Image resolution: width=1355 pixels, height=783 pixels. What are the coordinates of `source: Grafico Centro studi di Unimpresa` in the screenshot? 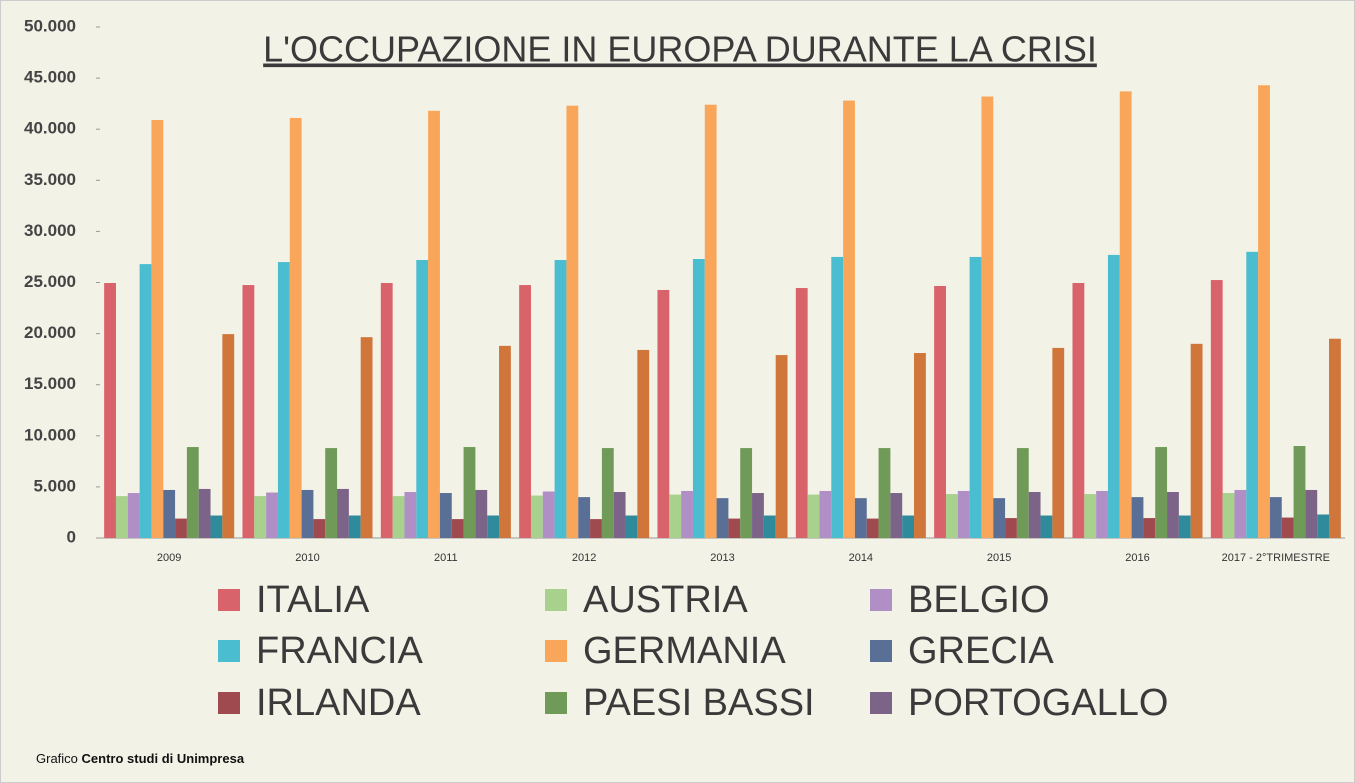 It's located at (140, 758).